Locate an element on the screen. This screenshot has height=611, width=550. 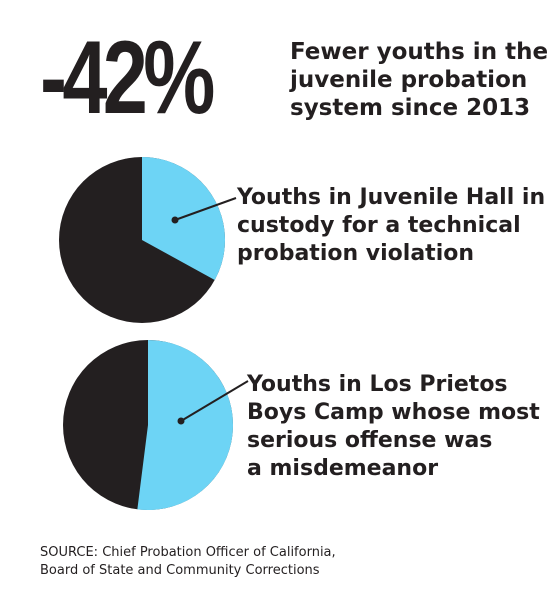
pie-2-label-line: serious offense was is located at coordinates (370, 440).